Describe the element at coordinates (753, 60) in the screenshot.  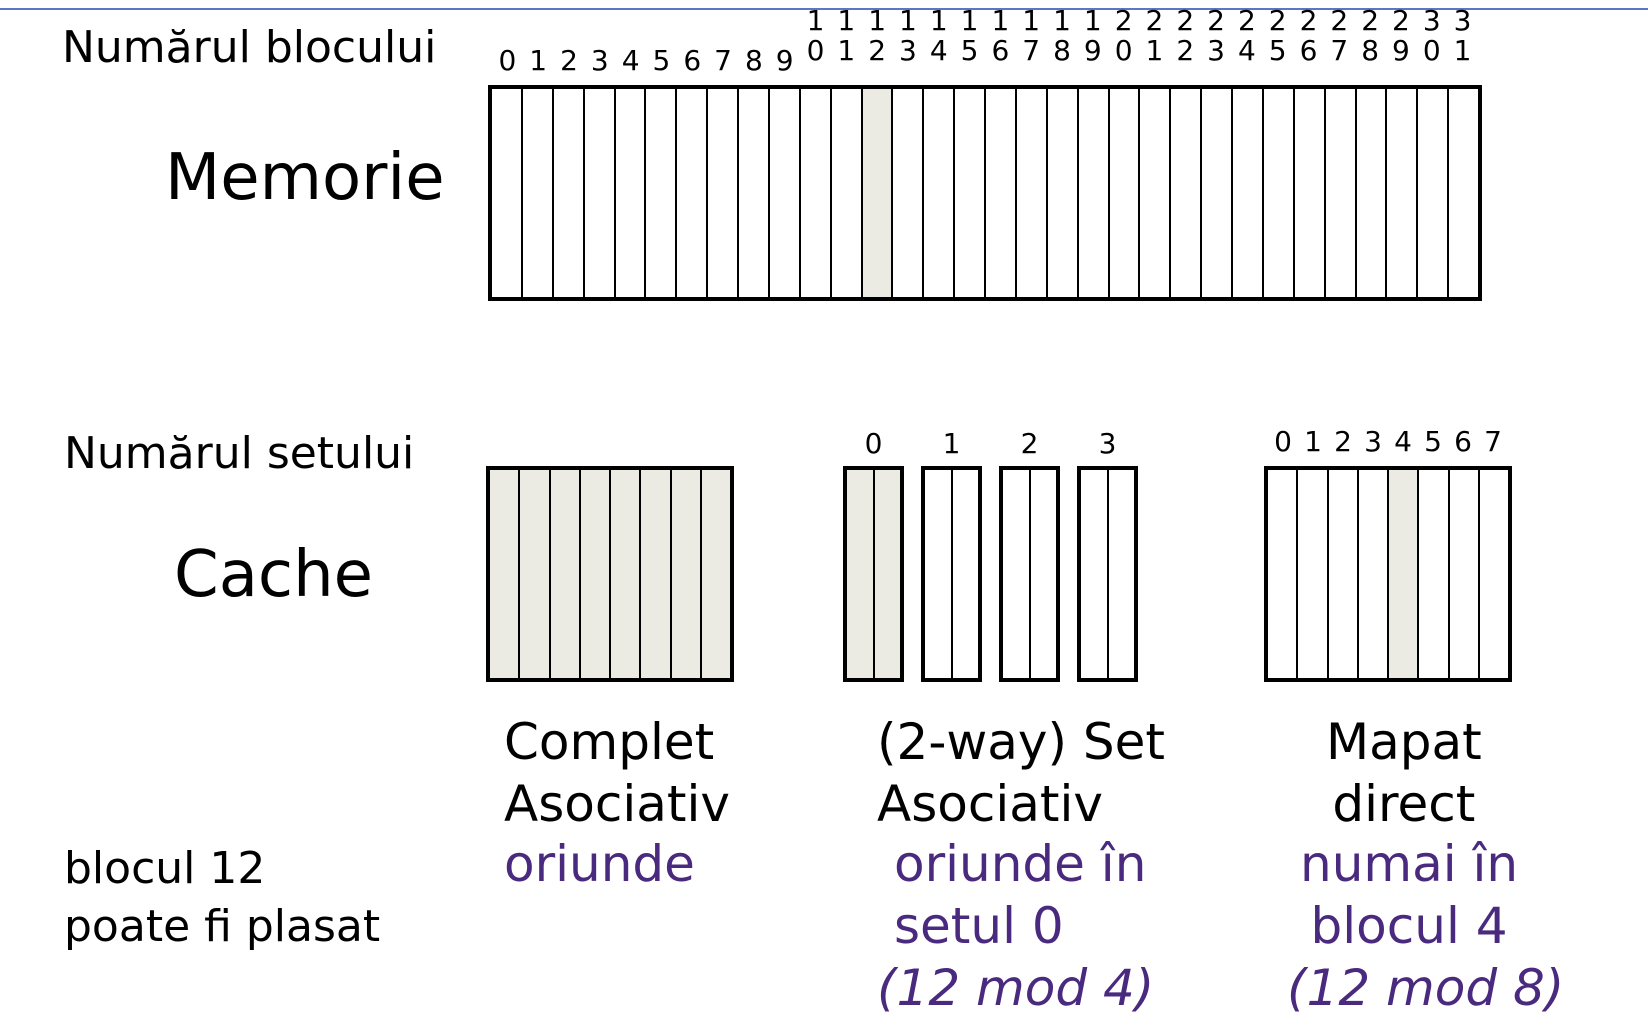
I see `memory-block-number-8: 8` at that location.